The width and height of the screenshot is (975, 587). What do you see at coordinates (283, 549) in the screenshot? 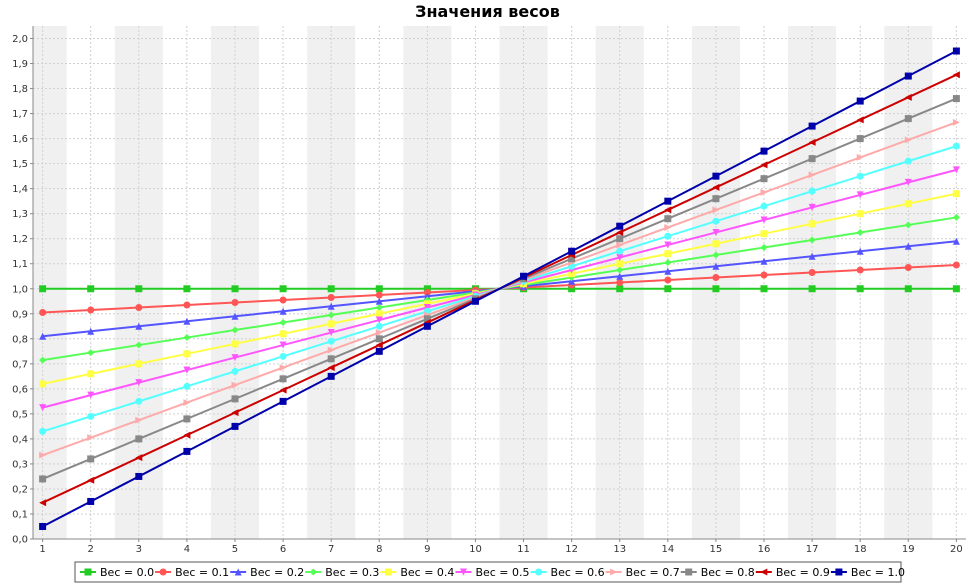
I see `x-tick-label: 6` at bounding box center [283, 549].